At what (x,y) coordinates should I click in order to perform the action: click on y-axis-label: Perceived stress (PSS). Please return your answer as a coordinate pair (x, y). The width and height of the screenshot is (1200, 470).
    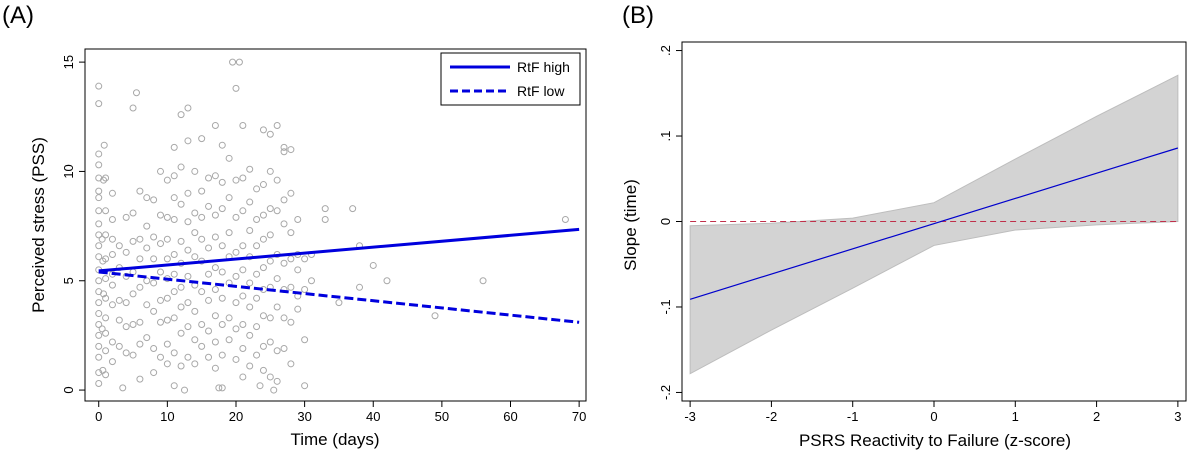
    Looking at the image, I should click on (38, 225).